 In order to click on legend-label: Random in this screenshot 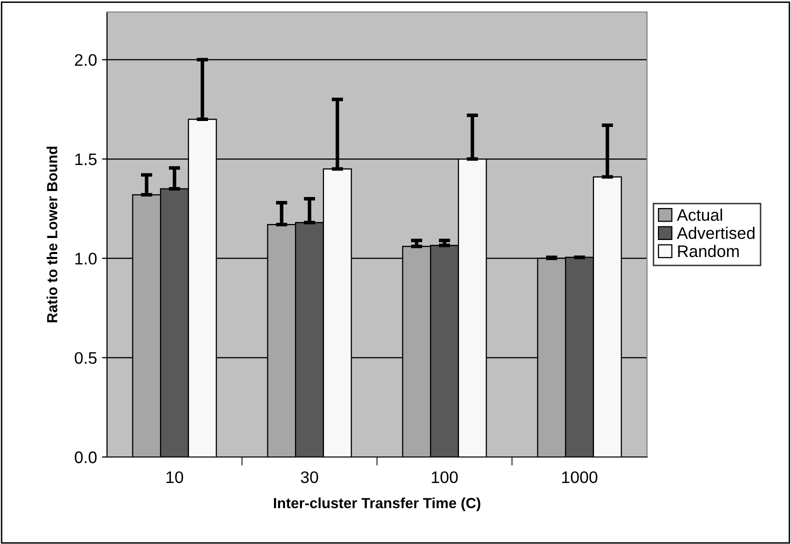, I will do `click(708, 251)`.